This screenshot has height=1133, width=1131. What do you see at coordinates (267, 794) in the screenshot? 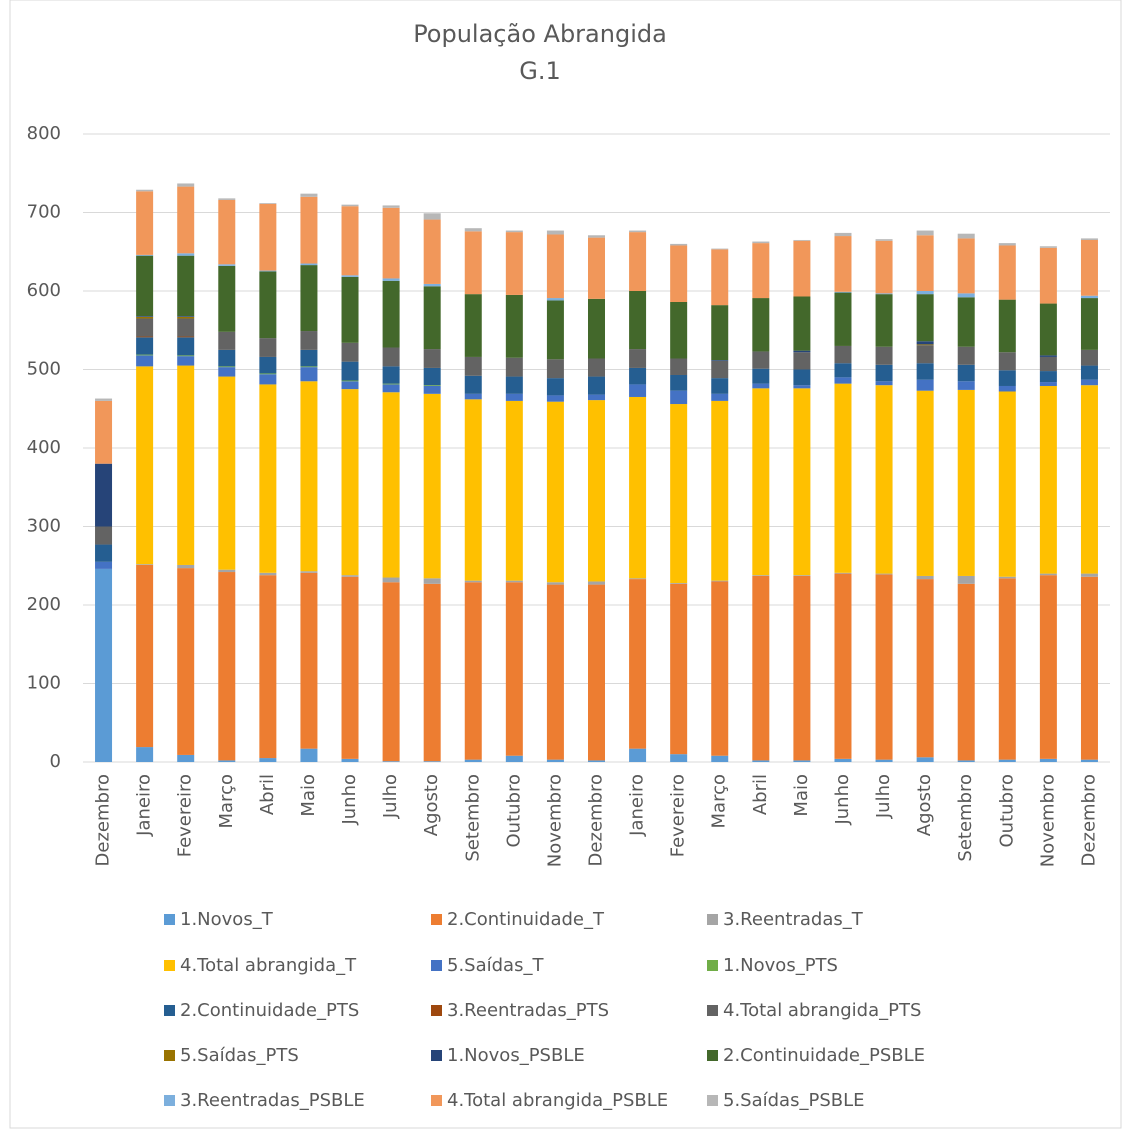
I see `x-tick-label: Abril` at bounding box center [267, 794].